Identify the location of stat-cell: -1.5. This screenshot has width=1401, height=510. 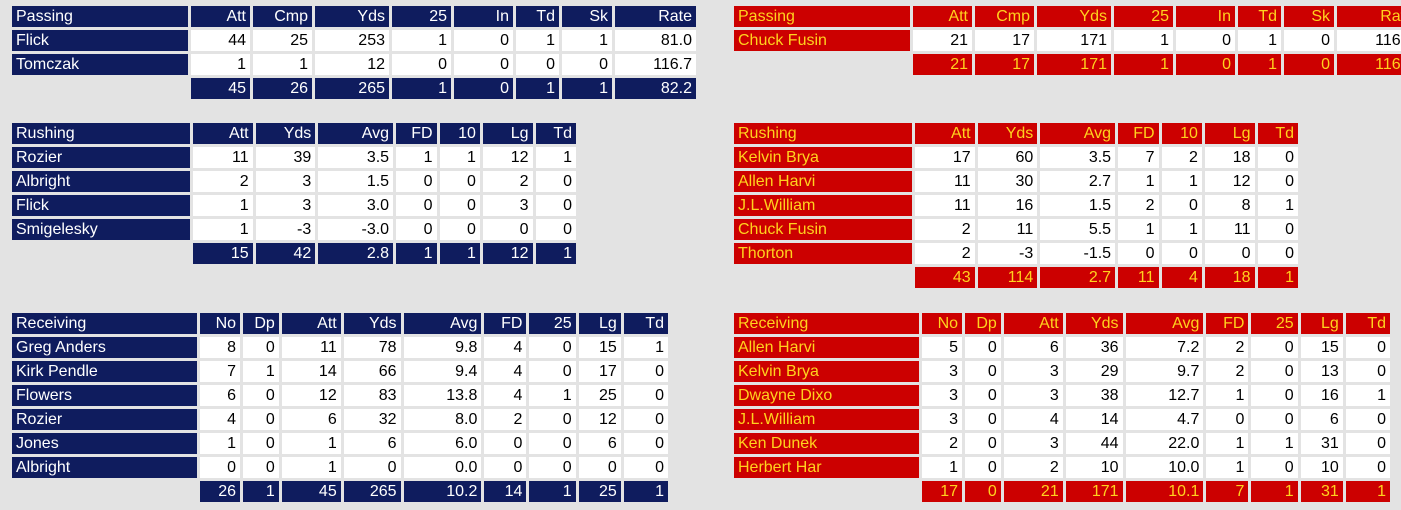
(1078, 253).